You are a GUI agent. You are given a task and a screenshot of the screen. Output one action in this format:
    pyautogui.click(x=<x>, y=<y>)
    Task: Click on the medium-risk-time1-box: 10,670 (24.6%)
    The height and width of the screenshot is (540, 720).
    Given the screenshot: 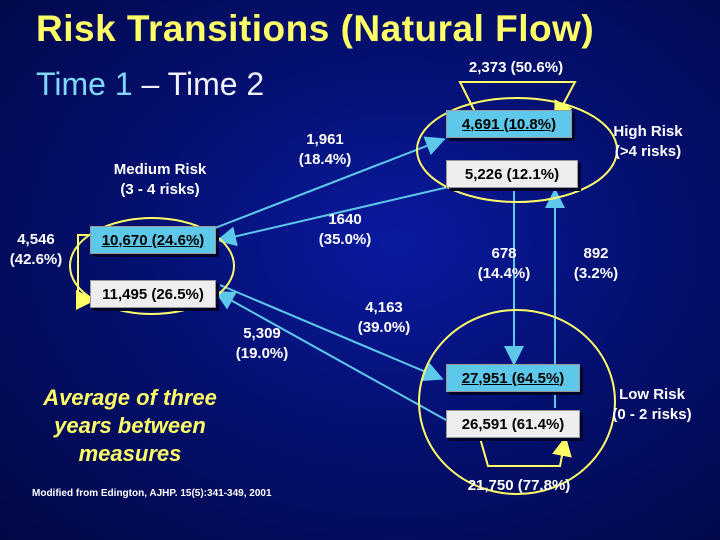 What is the action you would take?
    pyautogui.click(x=153, y=240)
    